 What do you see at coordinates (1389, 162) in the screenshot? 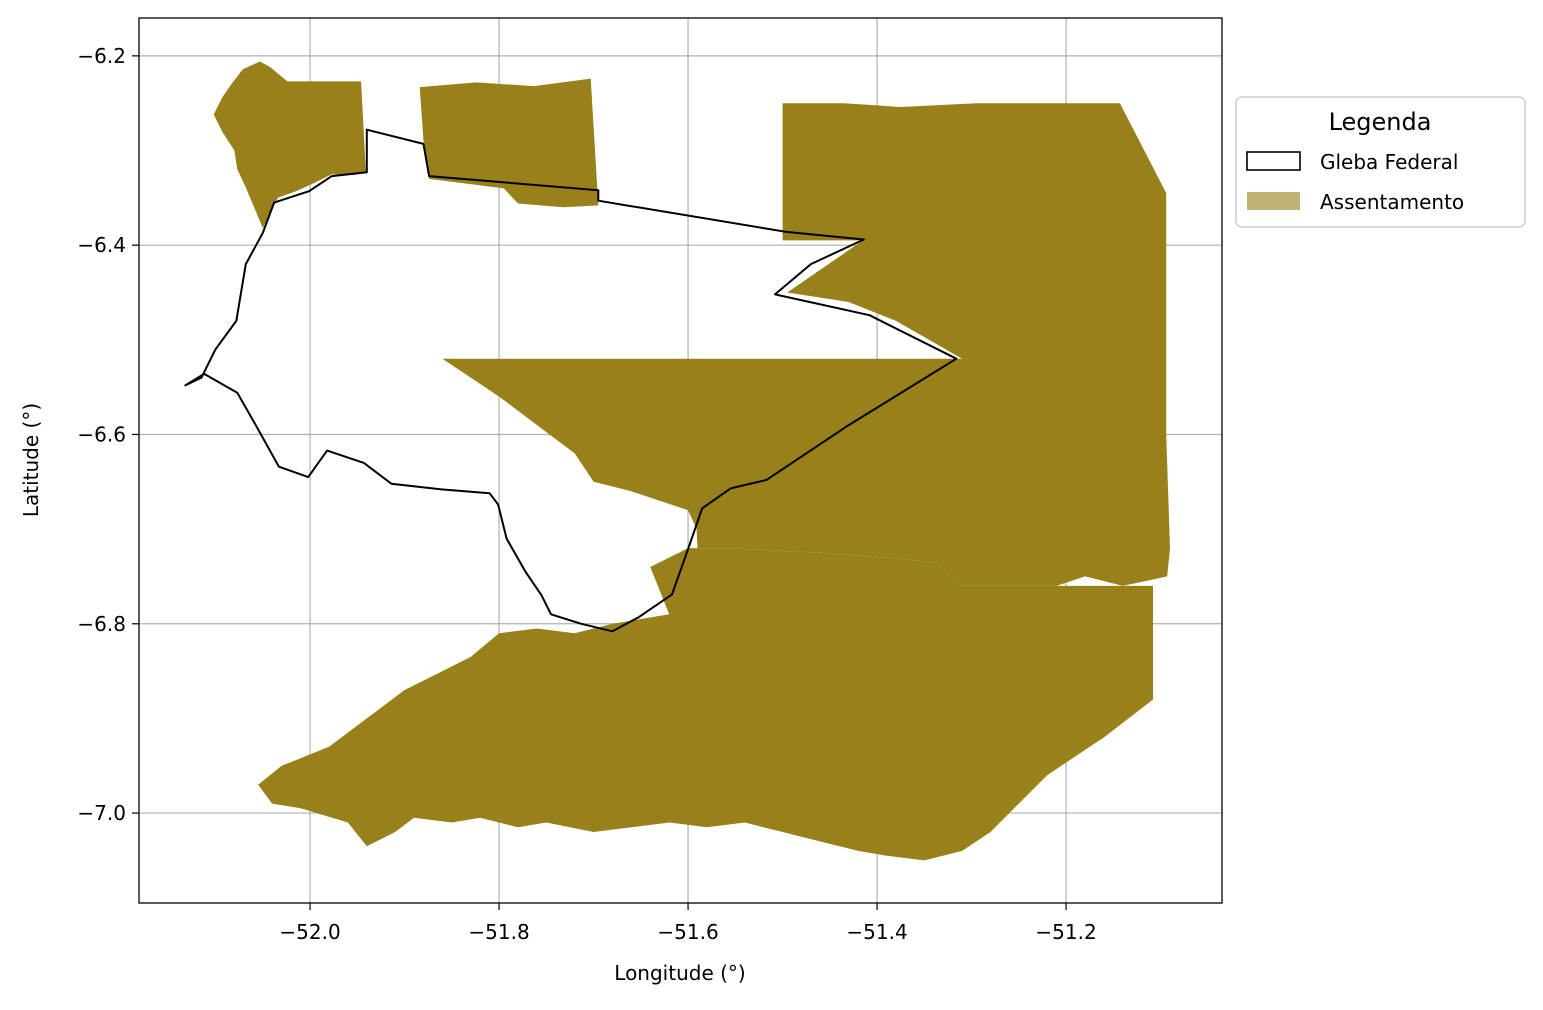
I see `legend-gleba-label: Gleba Federal` at bounding box center [1389, 162].